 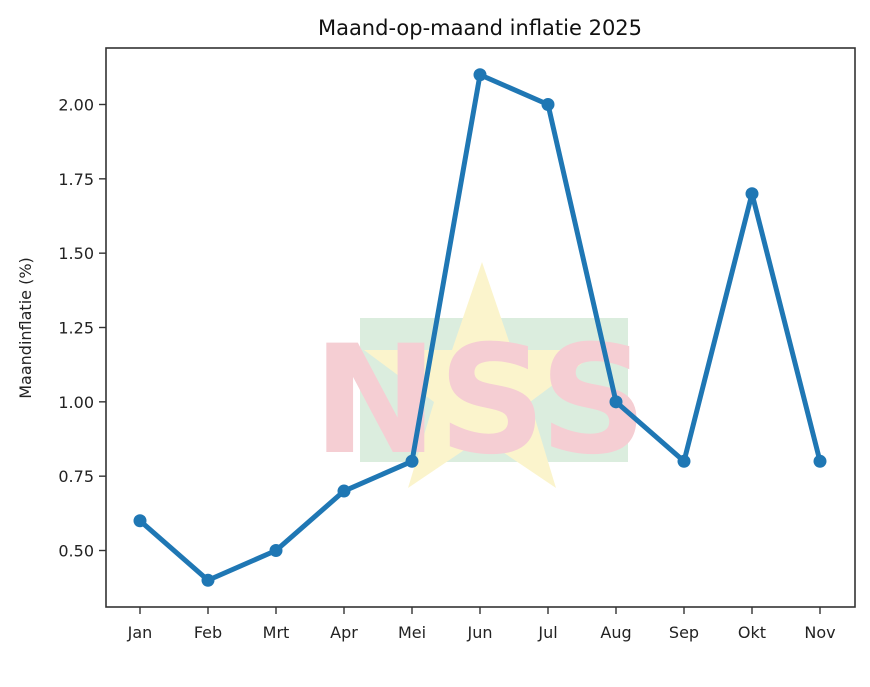 I want to click on y-tick-label: 0.75, so click(x=76, y=476).